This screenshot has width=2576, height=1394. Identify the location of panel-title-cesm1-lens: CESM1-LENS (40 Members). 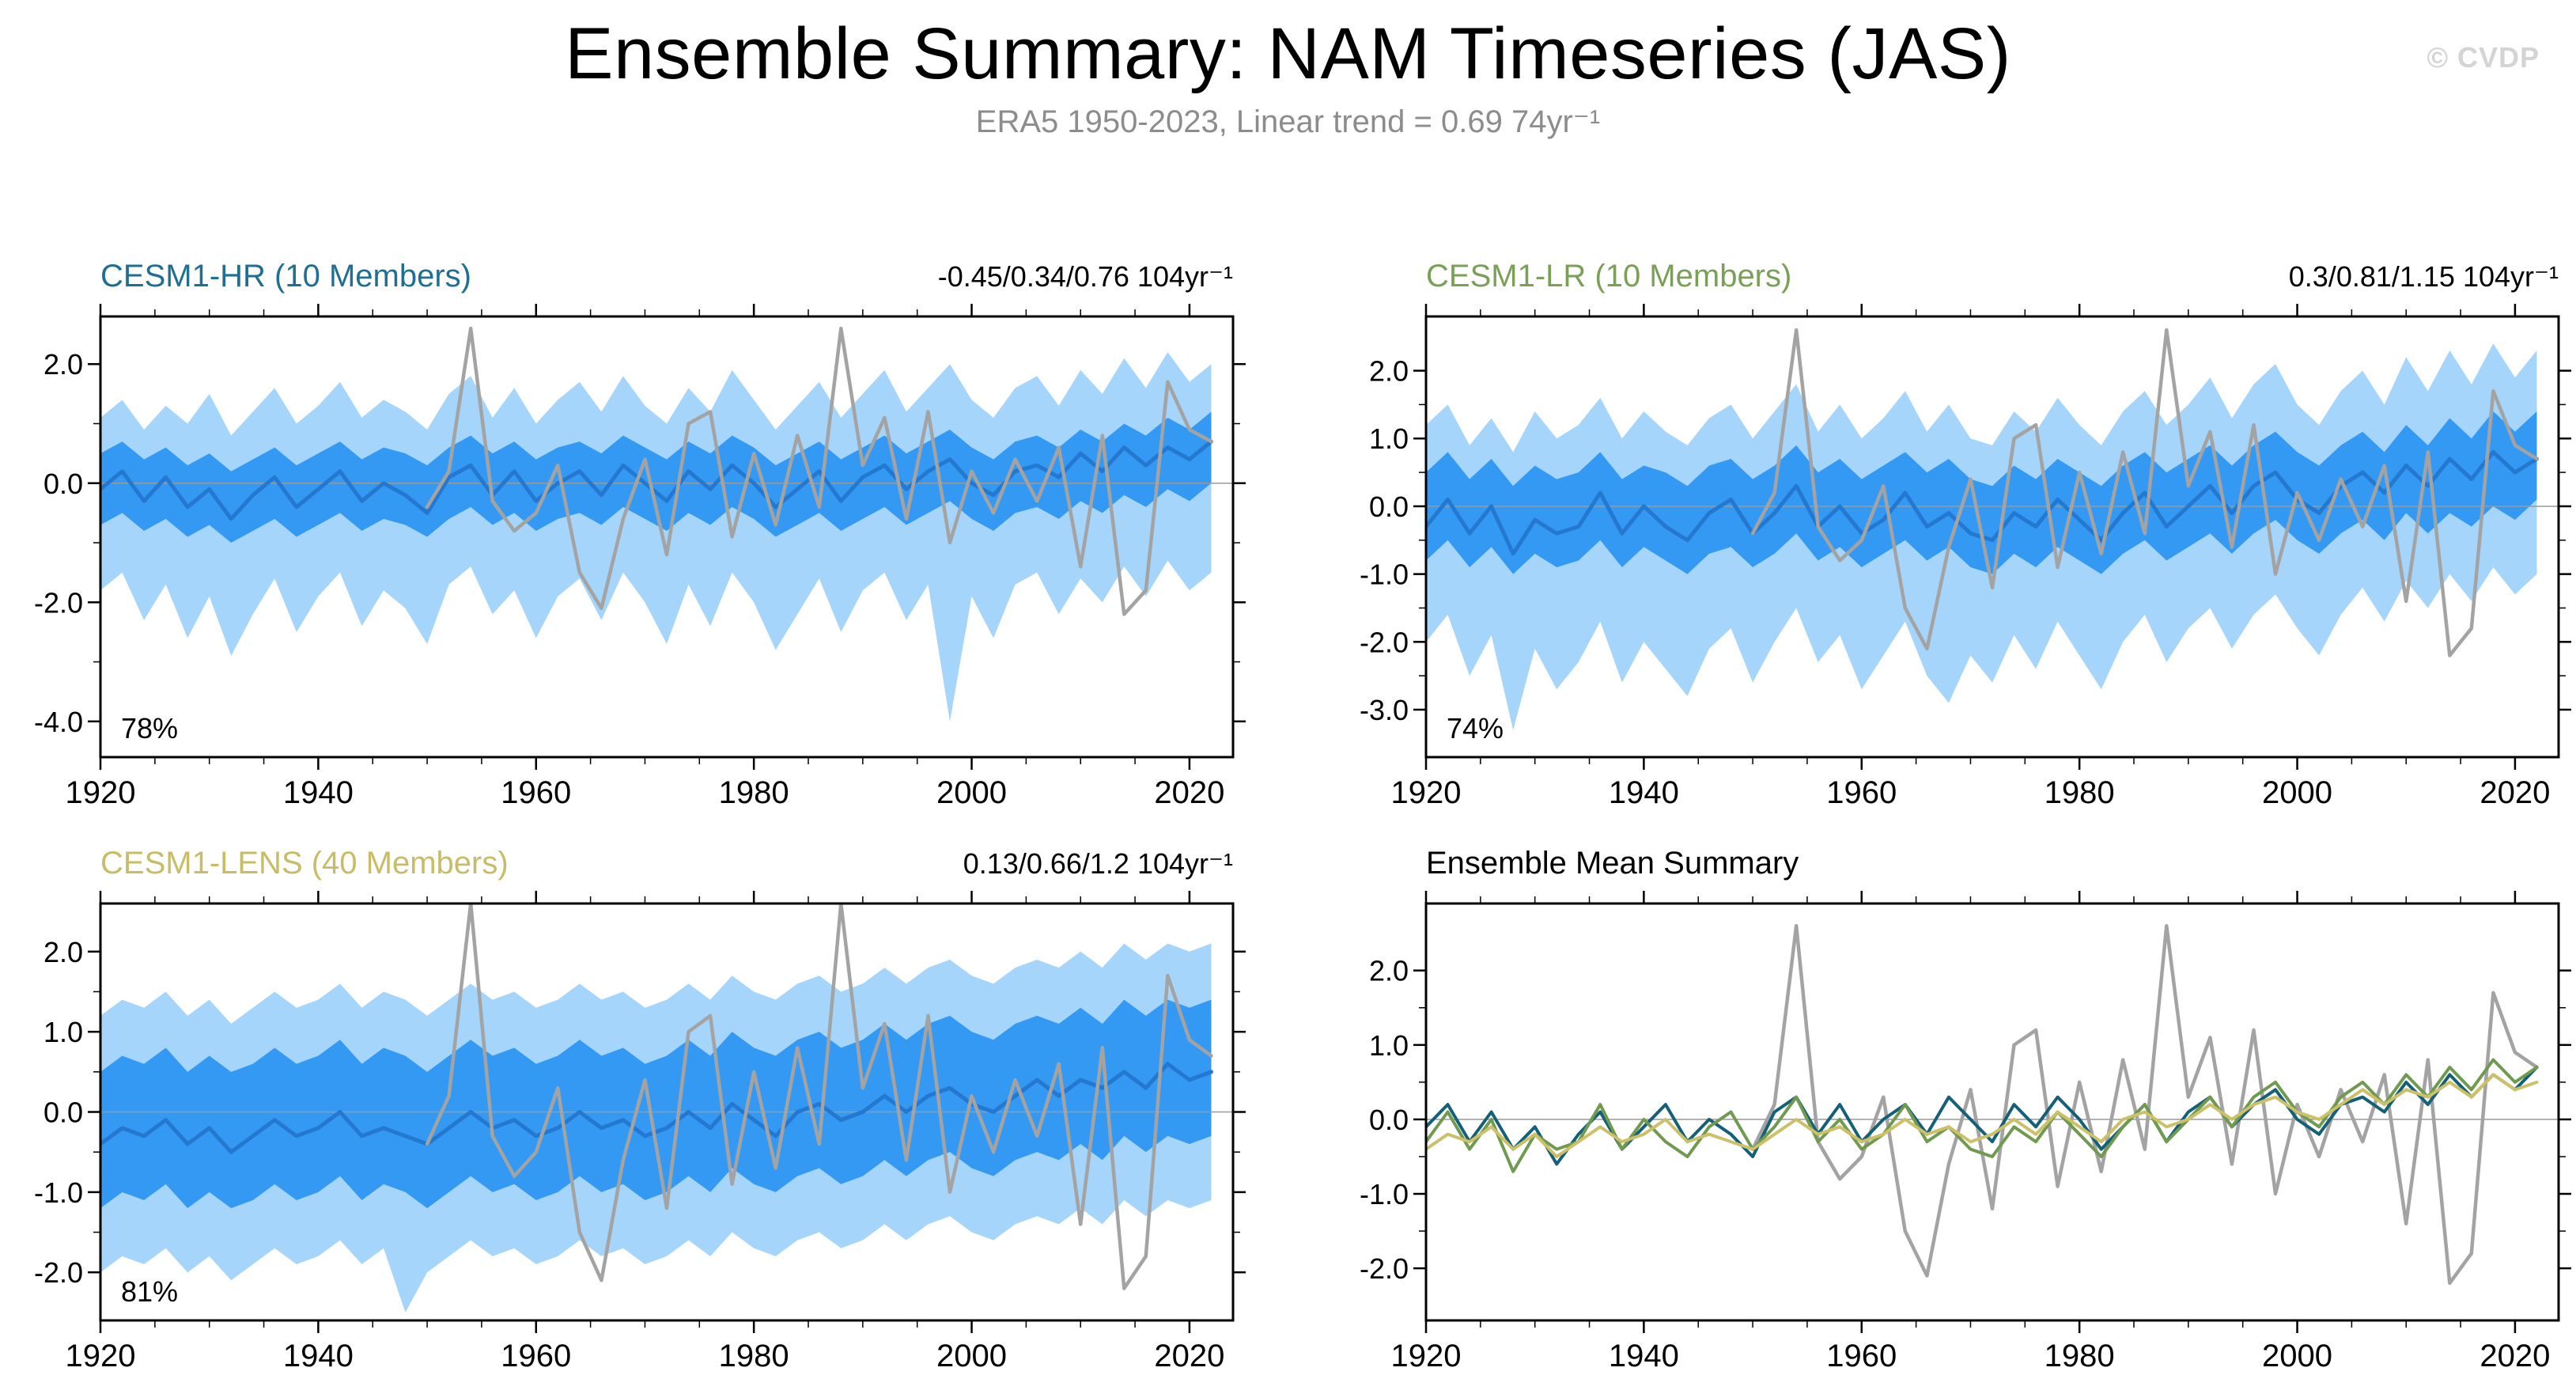
(305, 863).